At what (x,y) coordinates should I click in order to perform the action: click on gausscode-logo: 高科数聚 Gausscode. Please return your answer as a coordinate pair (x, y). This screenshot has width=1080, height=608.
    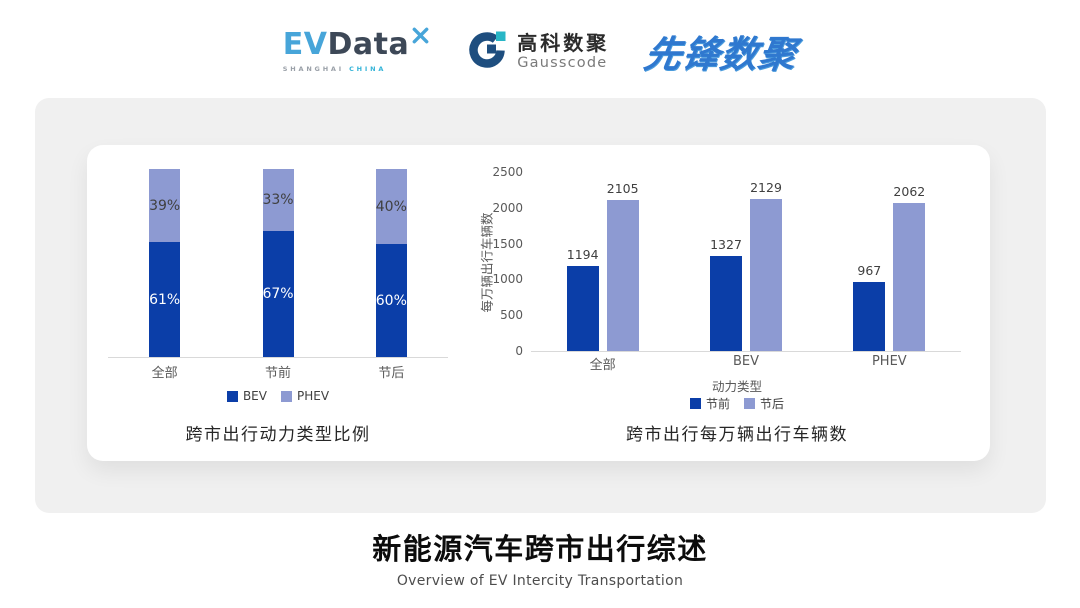
    Looking at the image, I should click on (537, 51).